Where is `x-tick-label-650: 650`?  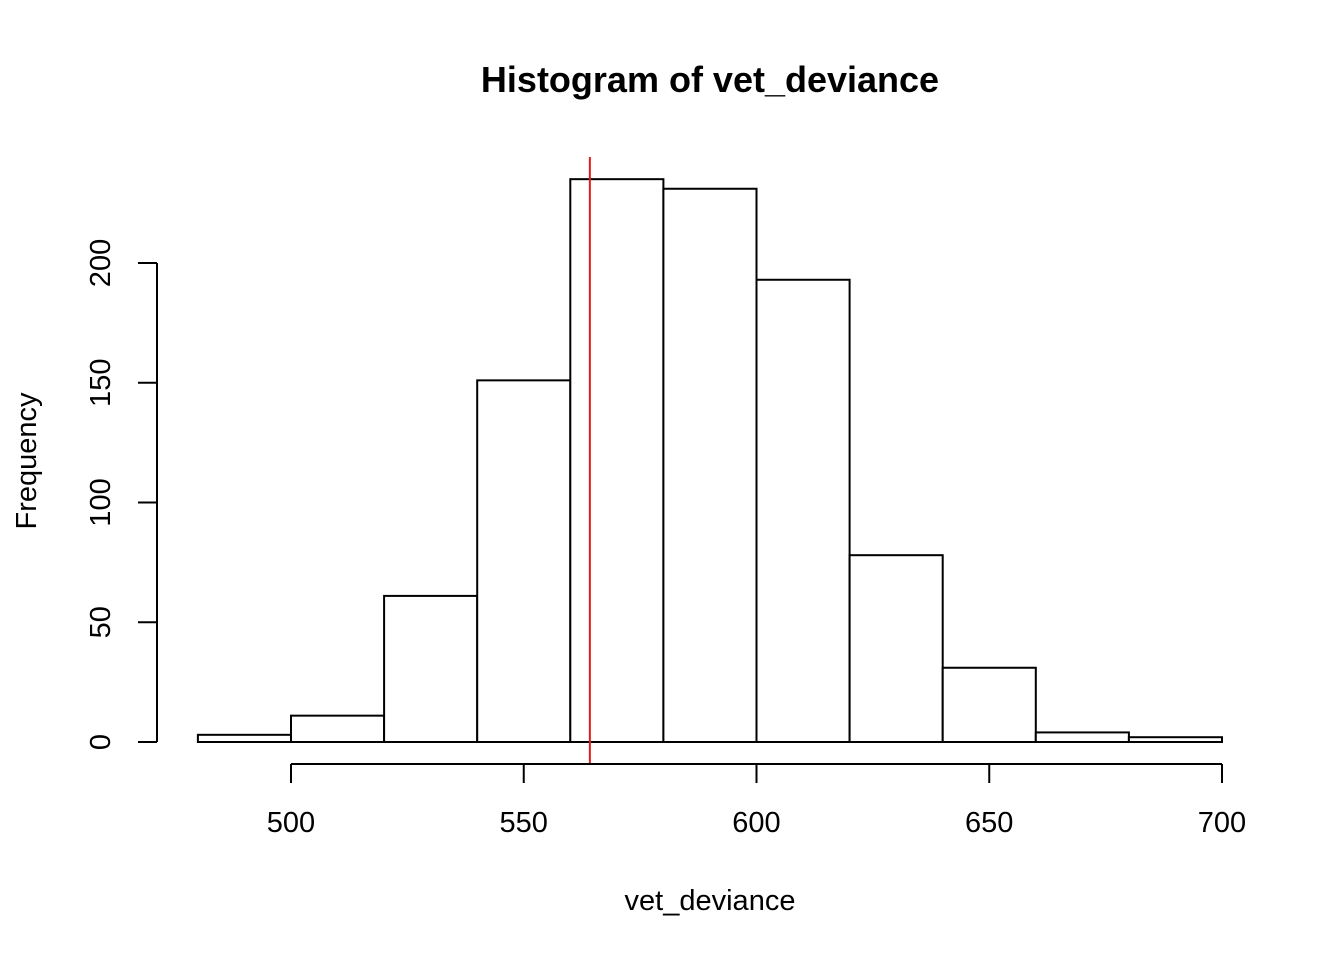
x-tick-label-650: 650 is located at coordinates (989, 823).